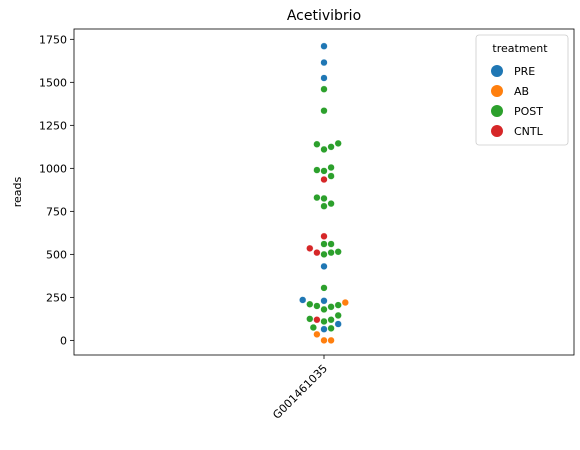 This screenshot has height=450, width=580. Describe the element at coordinates (56, 190) in the screenshot. I see `y-axis: 0 250 500 750 1000 1250 1500 1750` at that location.